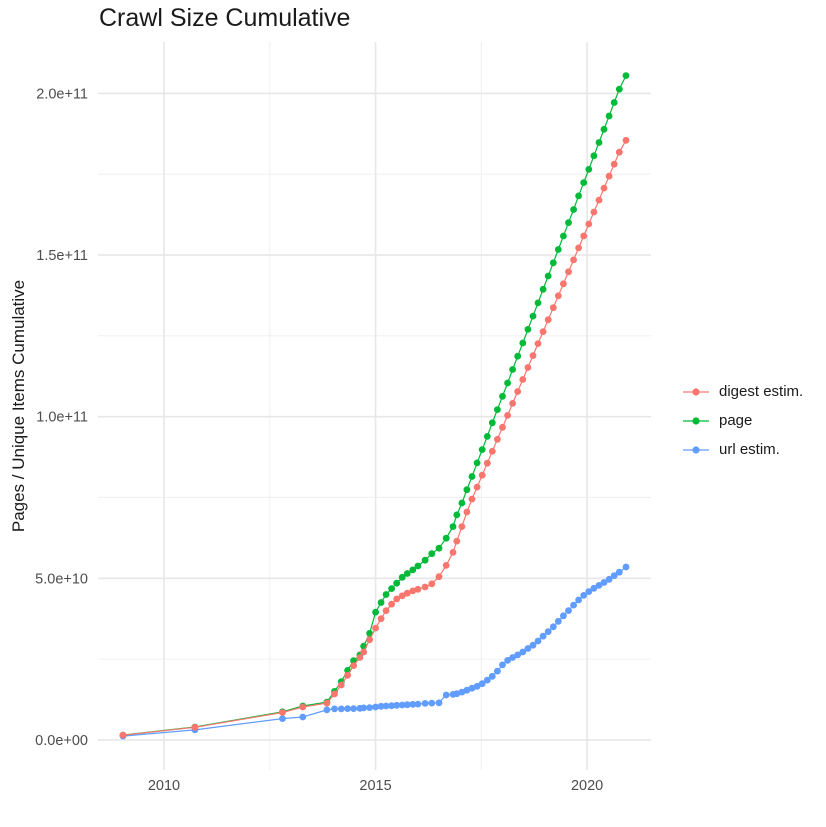 The width and height of the screenshot is (826, 827). What do you see at coordinates (18, 406) in the screenshot?
I see `y-axis-title: Pages / Unique Items Cumulative` at bounding box center [18, 406].